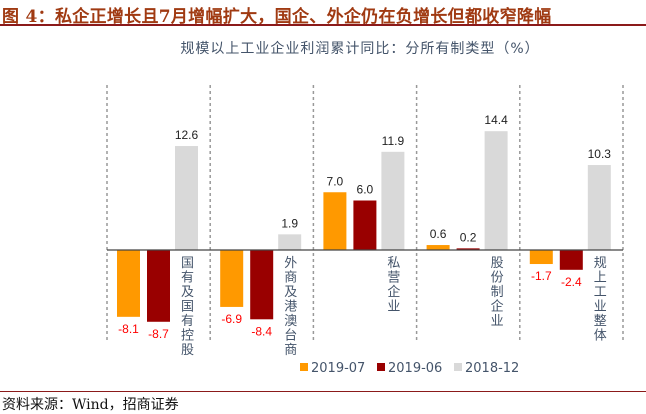 Image resolution: width=646 pixels, height=414 pixels. Describe the element at coordinates (335, 181) in the screenshot. I see `data-label: 7.0` at that location.